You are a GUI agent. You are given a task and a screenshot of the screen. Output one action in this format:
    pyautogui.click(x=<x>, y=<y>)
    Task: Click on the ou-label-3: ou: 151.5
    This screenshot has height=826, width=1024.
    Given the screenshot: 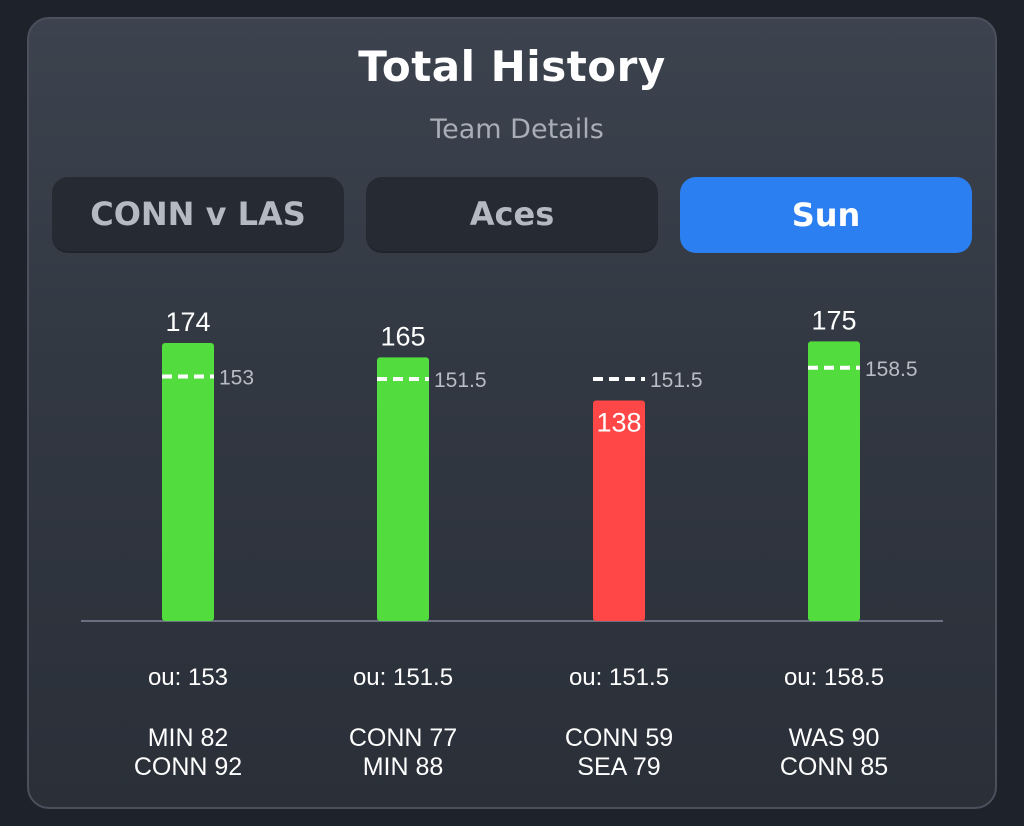 What is the action you would take?
    pyautogui.click(x=619, y=677)
    